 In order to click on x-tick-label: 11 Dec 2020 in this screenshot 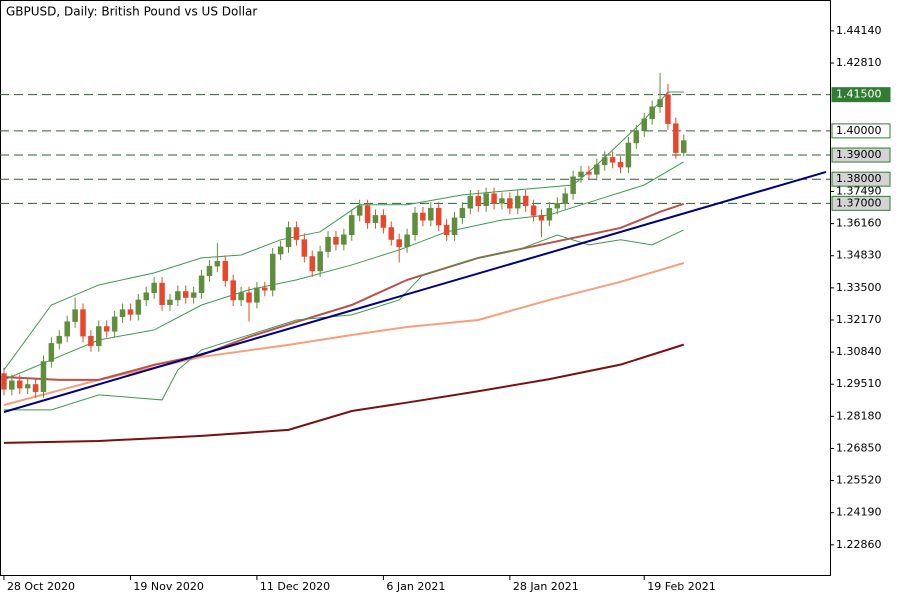, I will do `click(295, 586)`.